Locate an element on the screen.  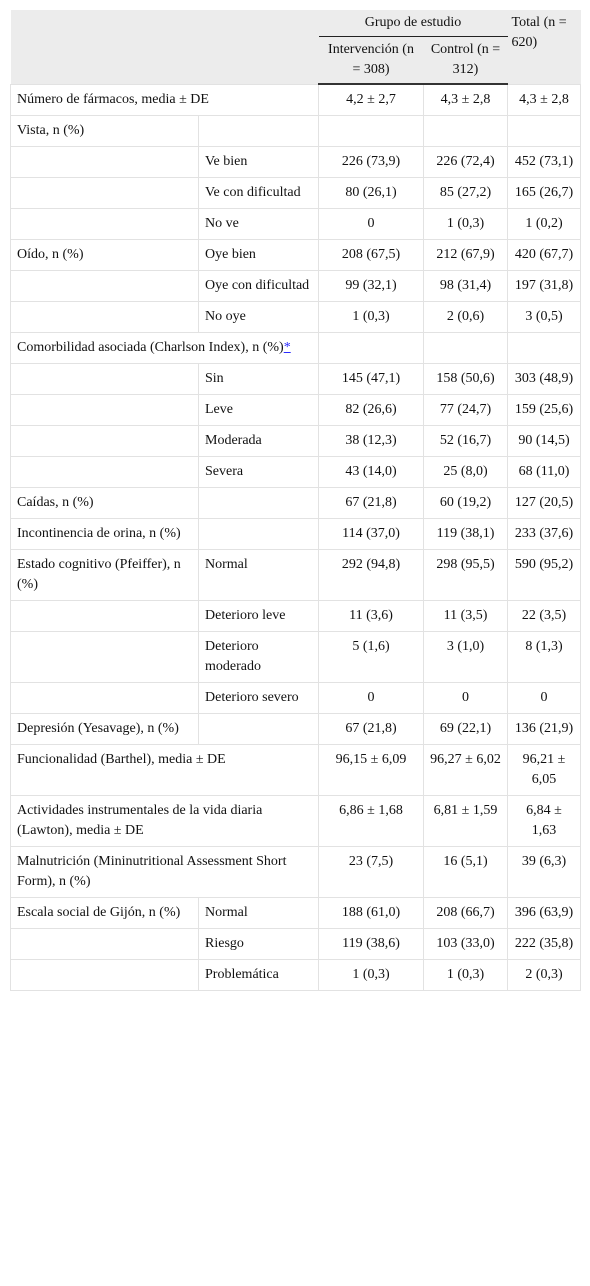
cell-value: 11 (3,5) is located at coordinates (465, 616).